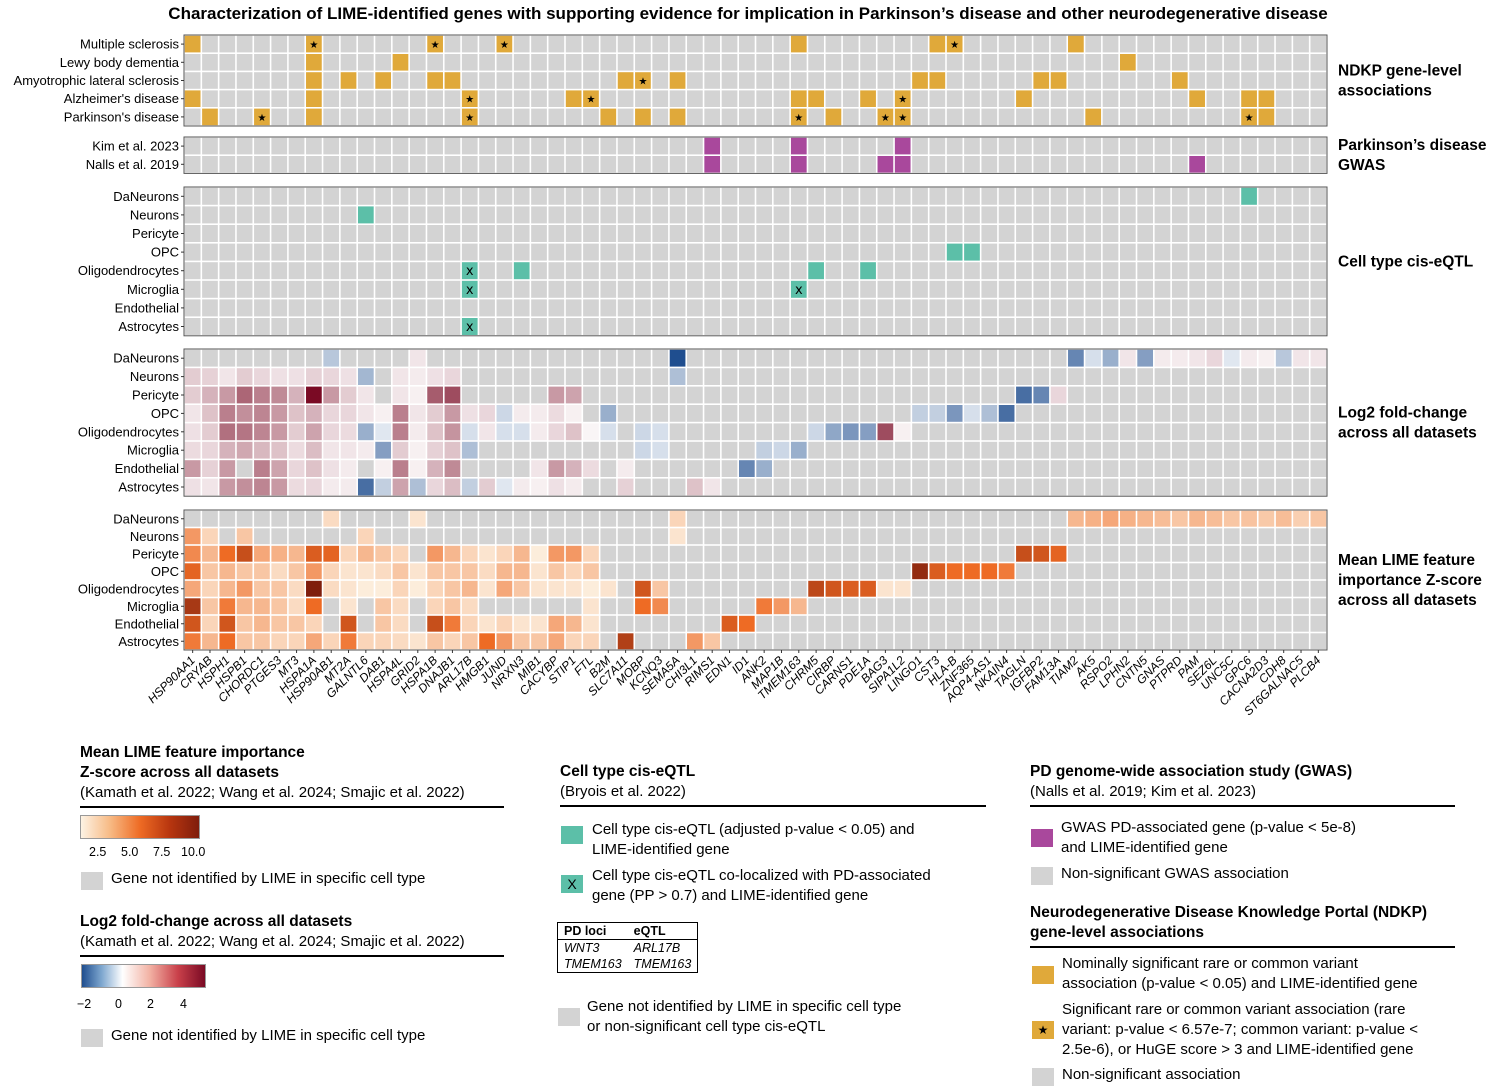 The width and height of the screenshot is (1501, 1092). What do you see at coordinates (153, 606) in the screenshot?
I see `lime-row-label: Microglia` at bounding box center [153, 606].